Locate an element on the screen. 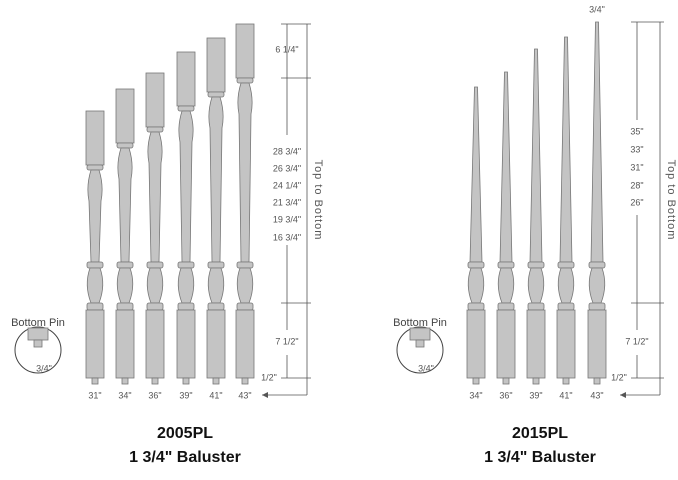 The height and width of the screenshot is (480, 678). height-label: 31" is located at coordinates (94, 395).